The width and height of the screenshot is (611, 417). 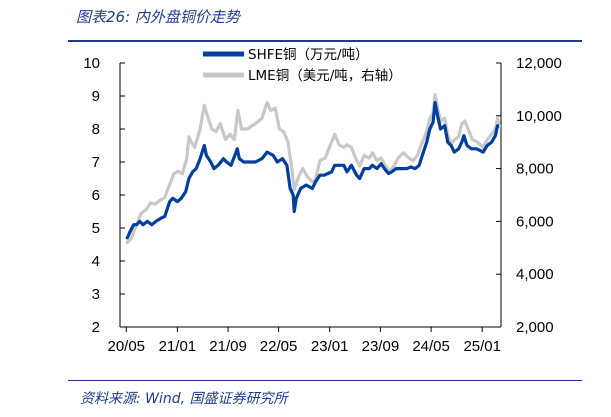 I want to click on legend-item-shfe-label: SHFE铜（万元/吨）, so click(x=308, y=55).